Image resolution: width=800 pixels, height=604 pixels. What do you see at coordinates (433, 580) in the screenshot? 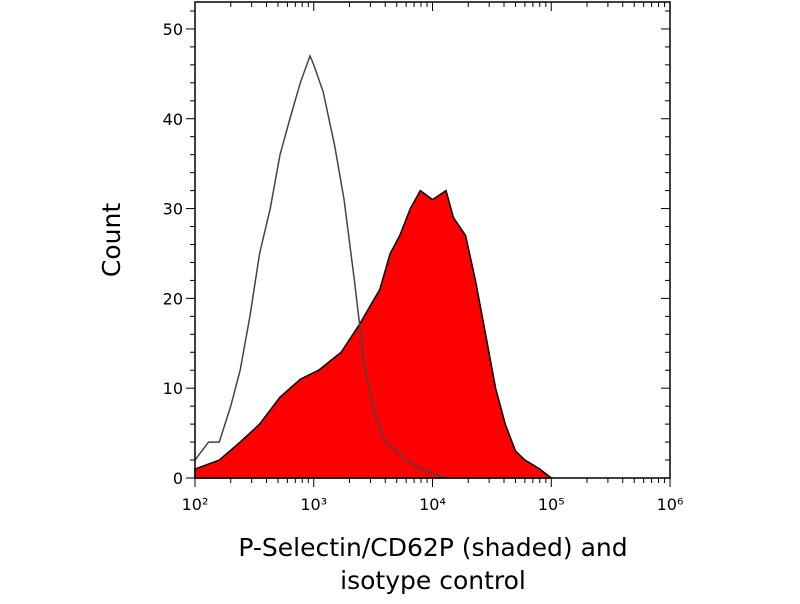
I see `x-axis-label: isotype control` at bounding box center [433, 580].